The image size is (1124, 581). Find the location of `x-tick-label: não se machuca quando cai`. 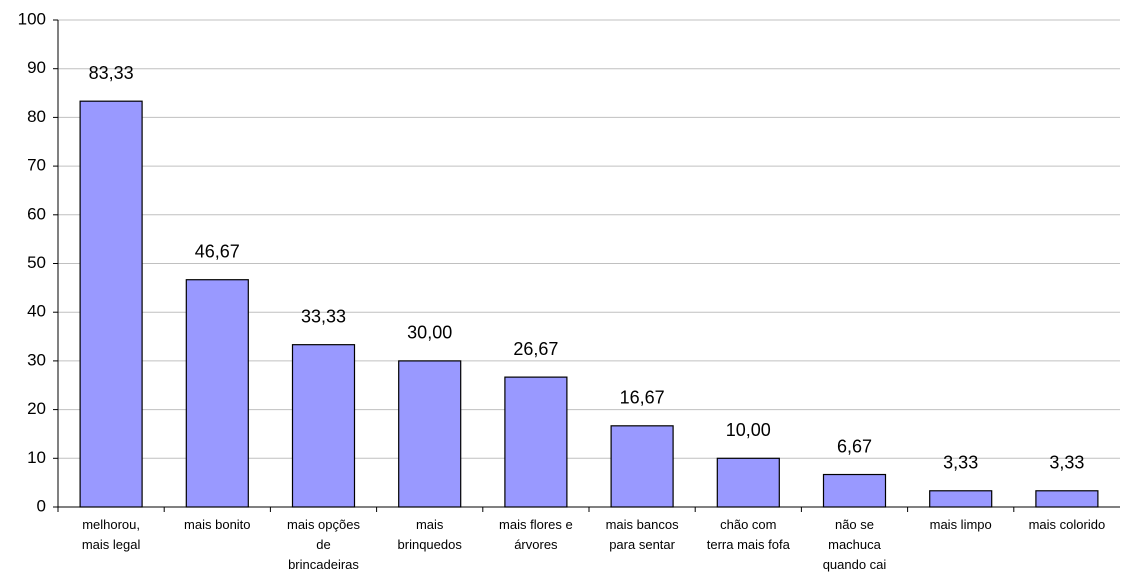

x-tick-label: não se machuca quando cai is located at coordinates (854, 544).